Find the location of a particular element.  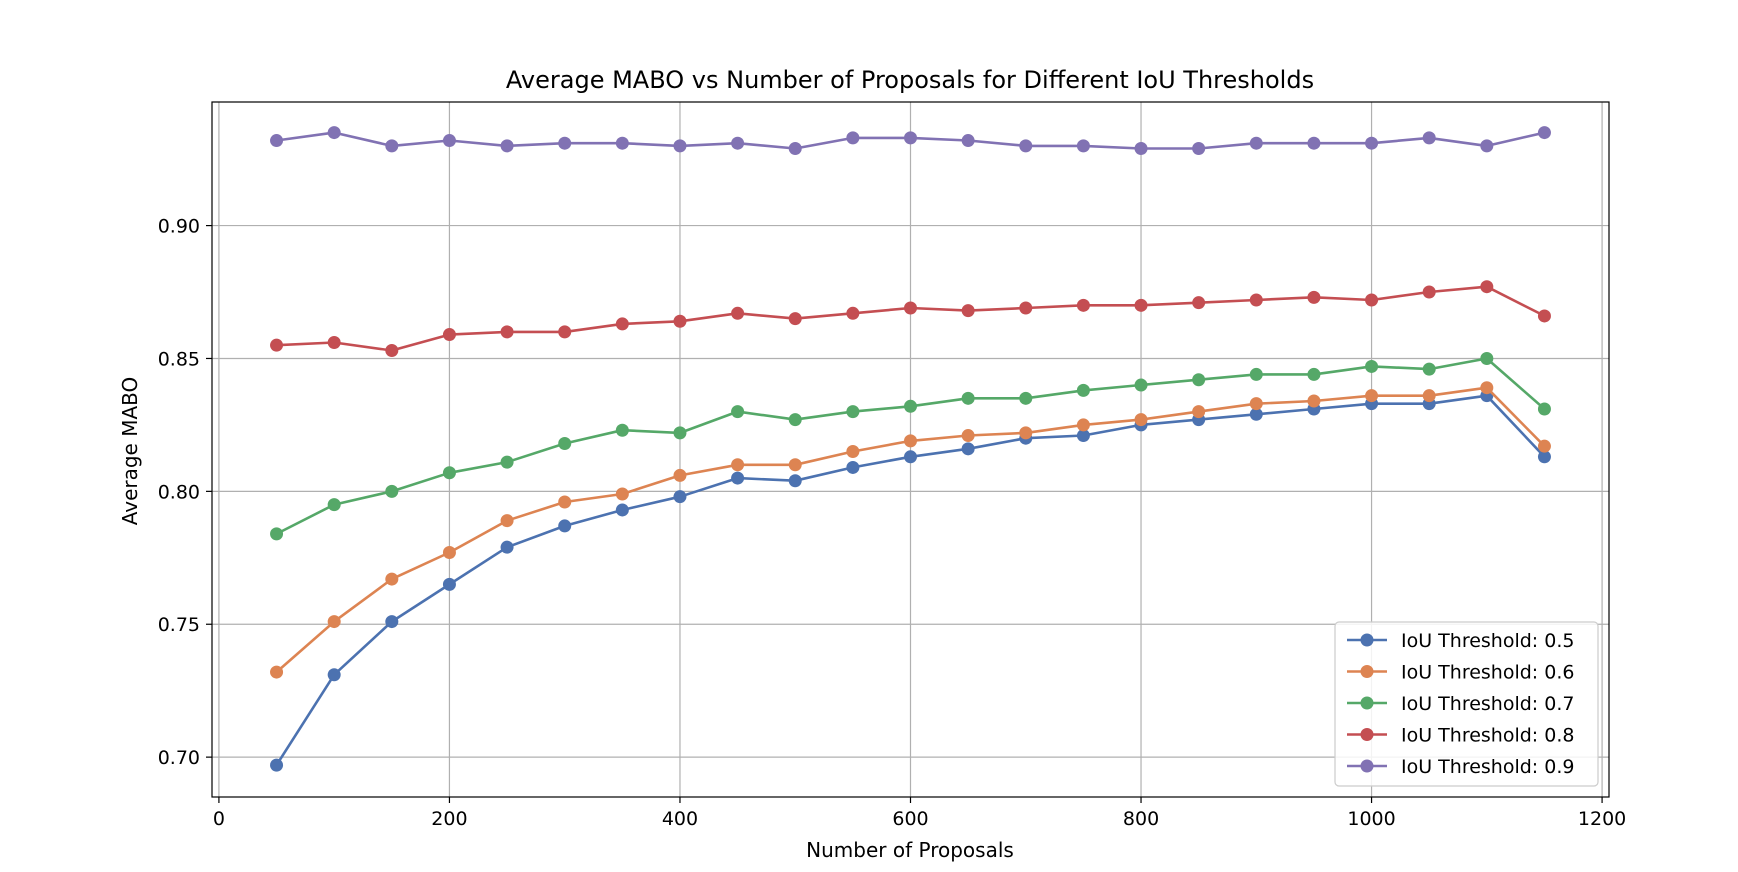

x-tick-label: 1200 is located at coordinates (1602, 819).